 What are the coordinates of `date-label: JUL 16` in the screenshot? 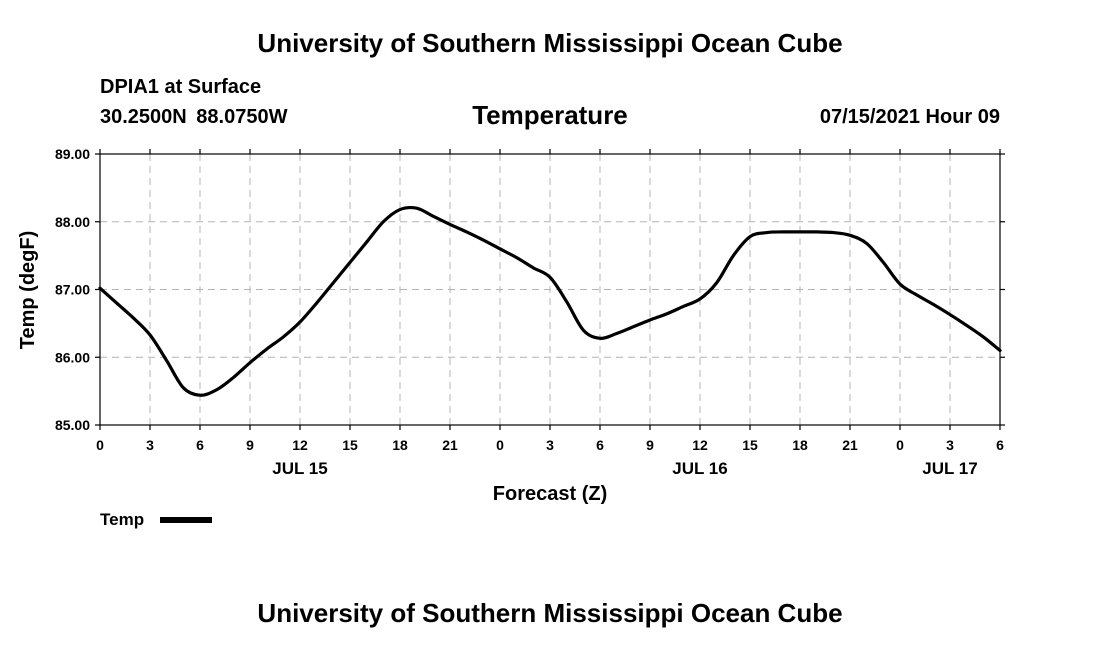 It's located at (699, 468).